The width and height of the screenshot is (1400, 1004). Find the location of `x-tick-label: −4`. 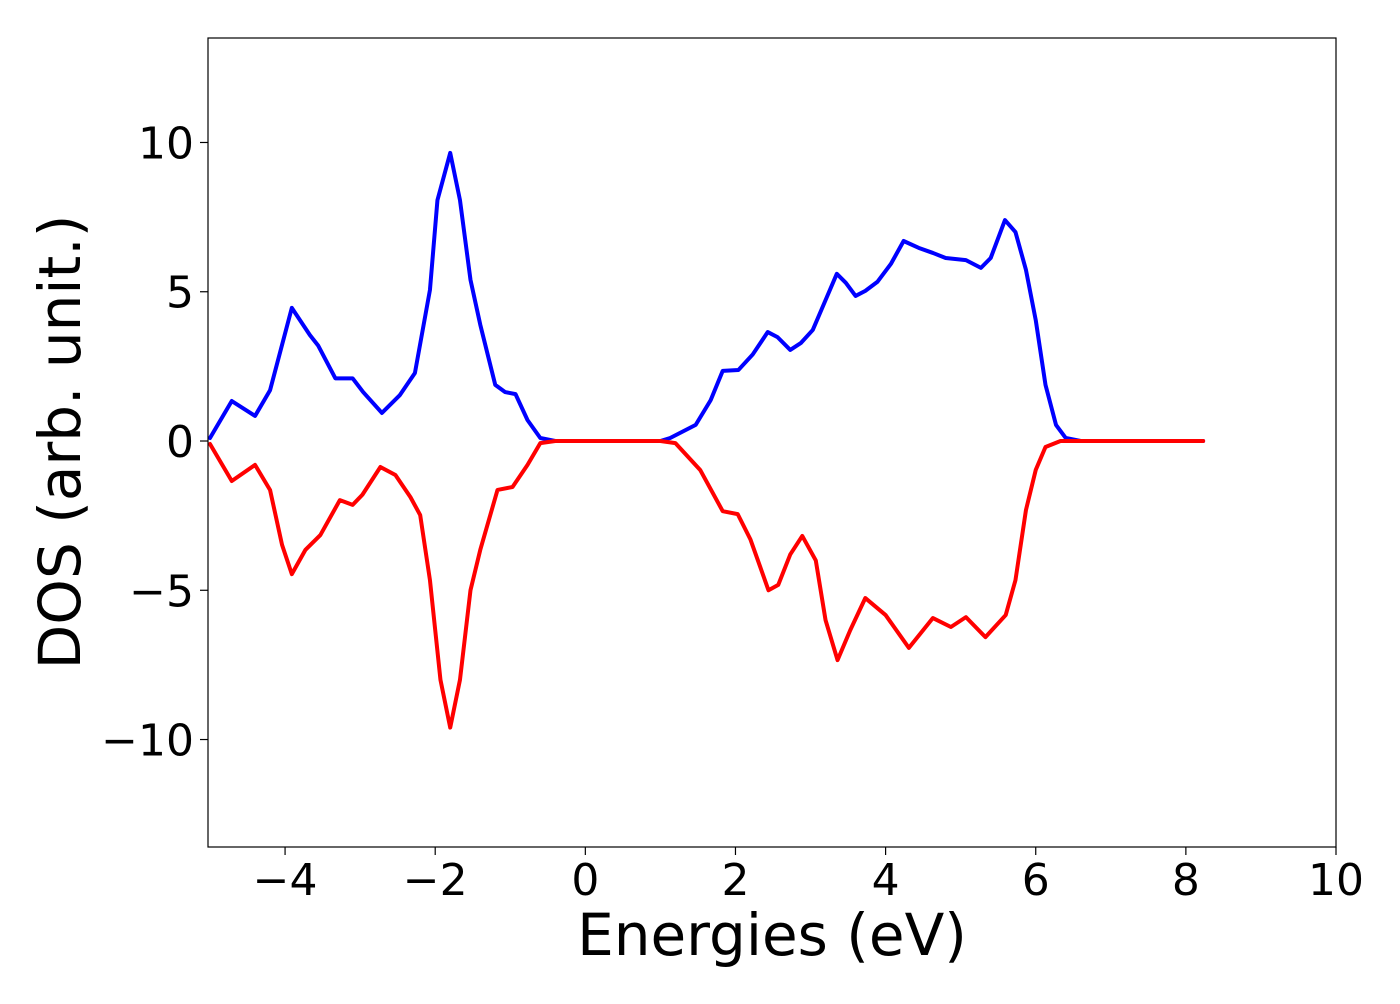

x-tick-label: −4 is located at coordinates (285, 880).